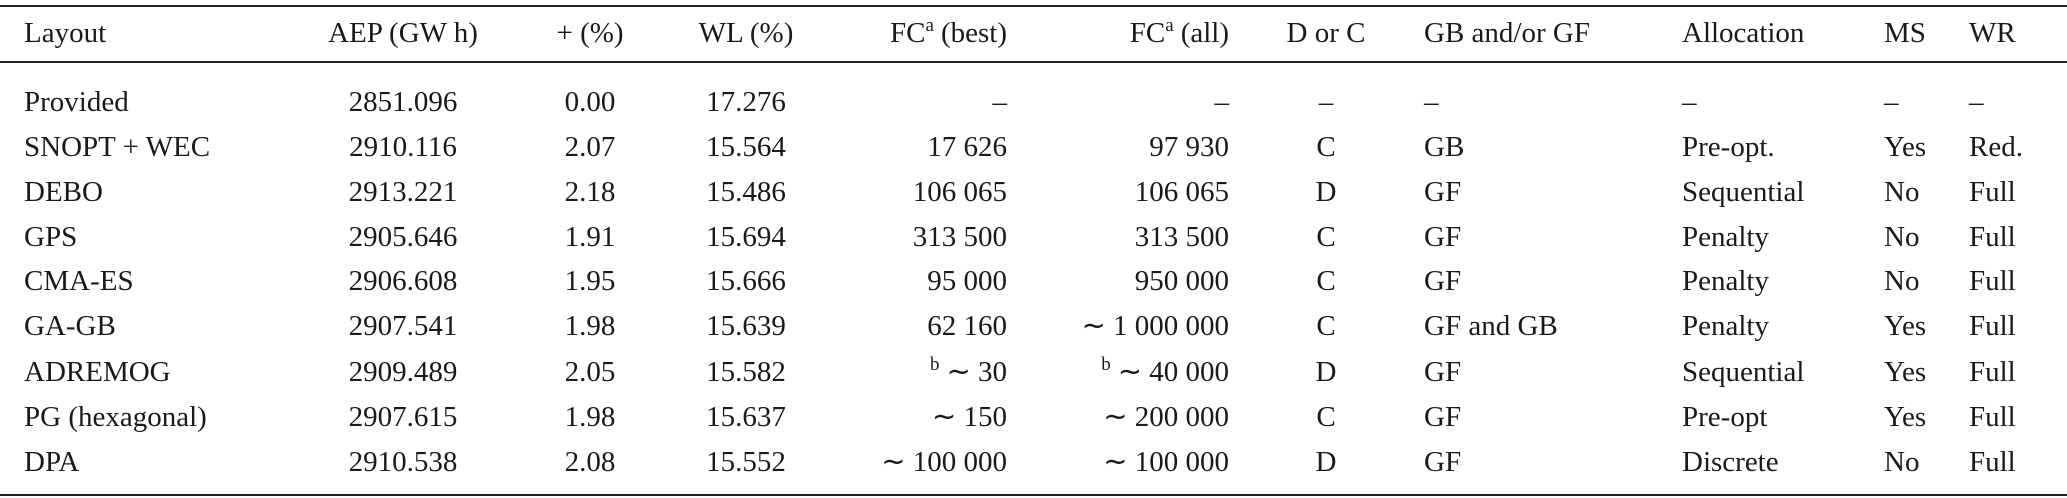 This screenshot has height=498, width=2067. I want to click on header-cell: WL (%), so click(746, 33).